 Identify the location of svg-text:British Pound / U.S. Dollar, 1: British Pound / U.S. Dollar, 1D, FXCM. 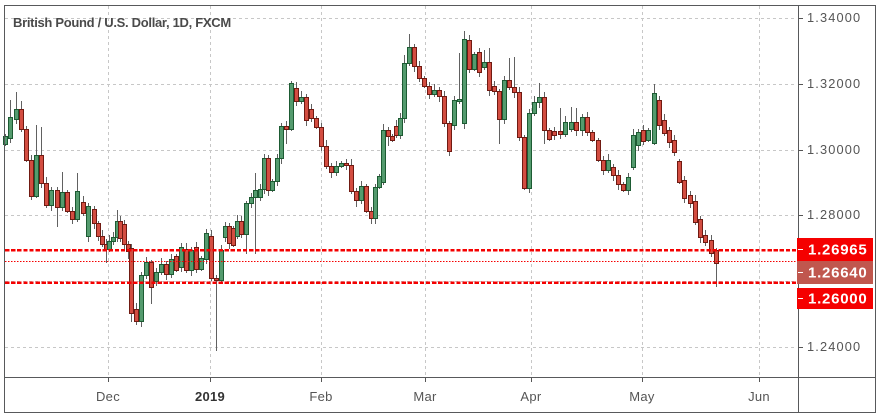
(122, 22).